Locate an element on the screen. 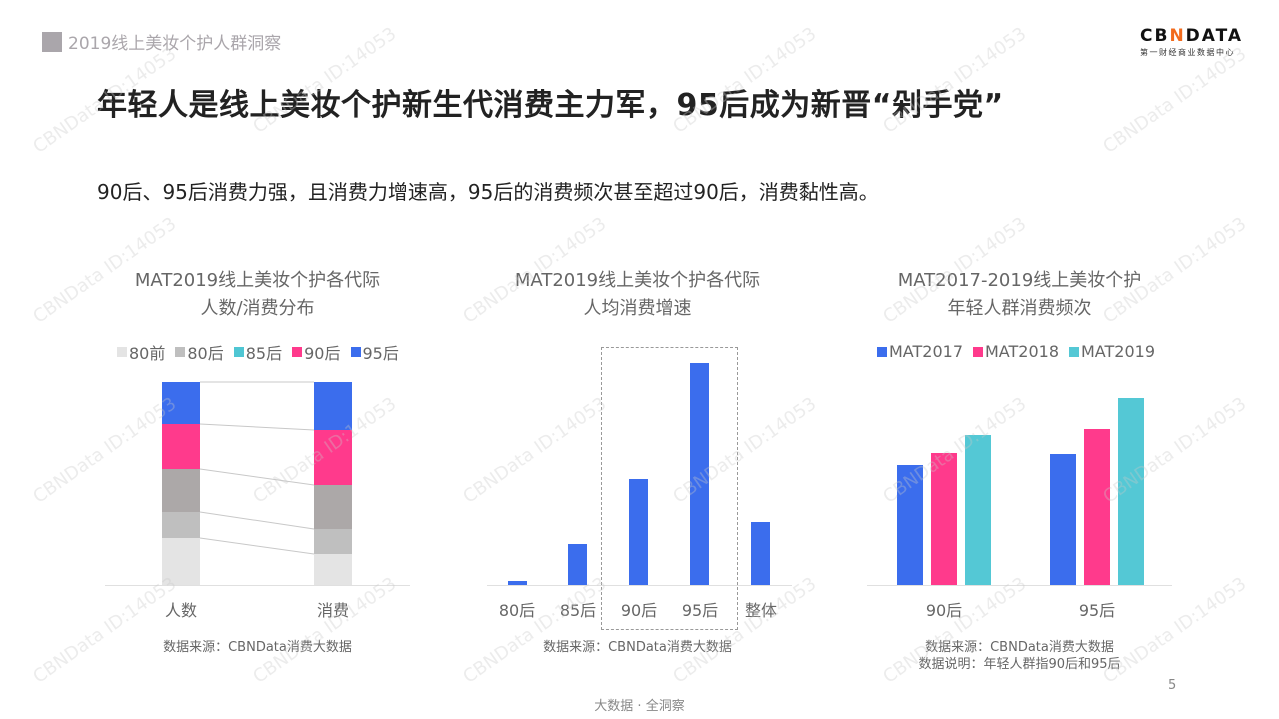  chart2-xlabel: 80后 is located at coordinates (517, 610).